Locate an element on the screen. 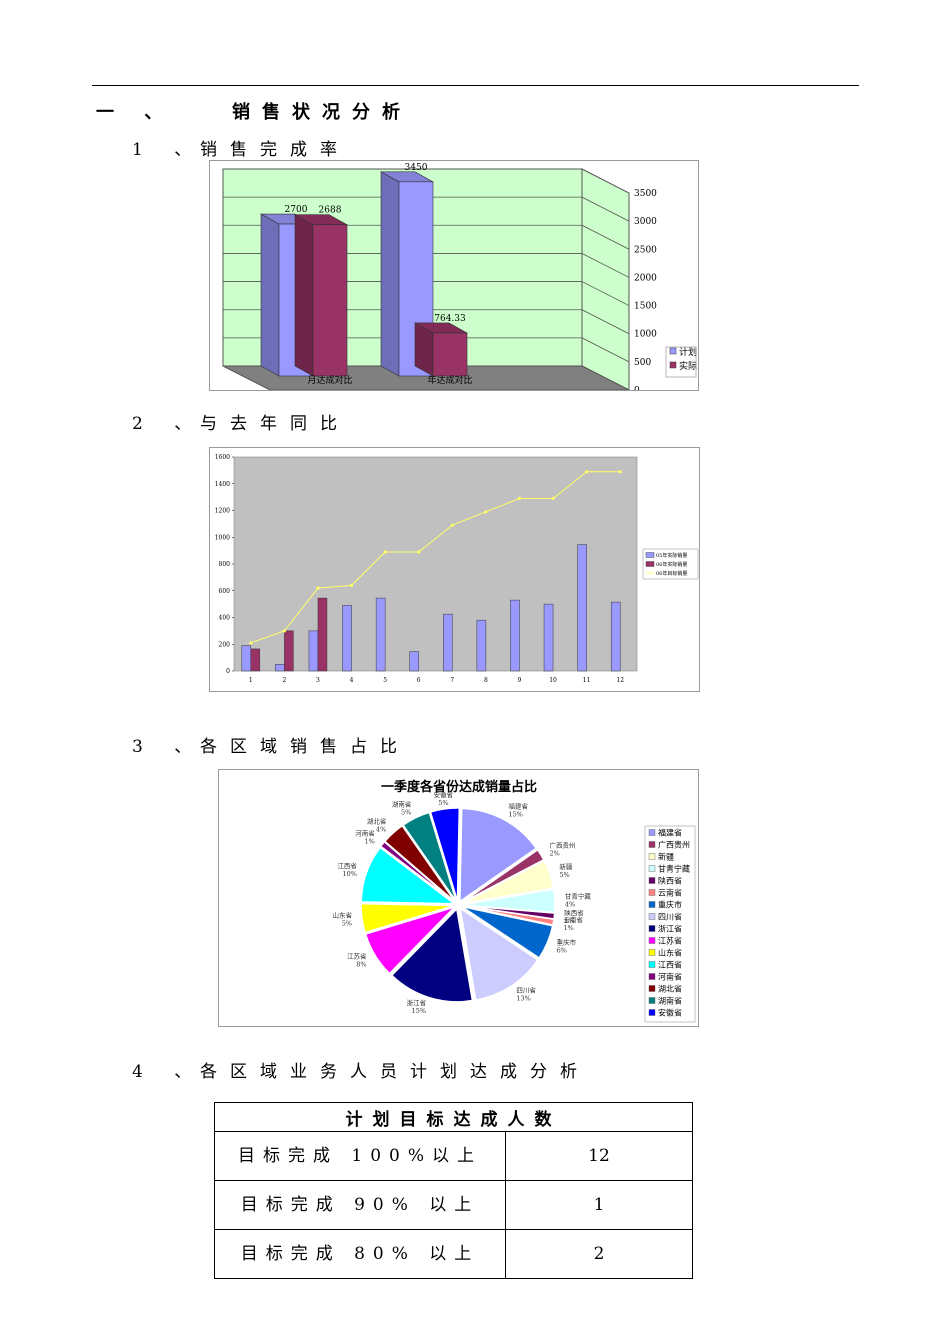 This screenshot has height=1344, width=950. x-tick-label: 2 is located at coordinates (284, 680).